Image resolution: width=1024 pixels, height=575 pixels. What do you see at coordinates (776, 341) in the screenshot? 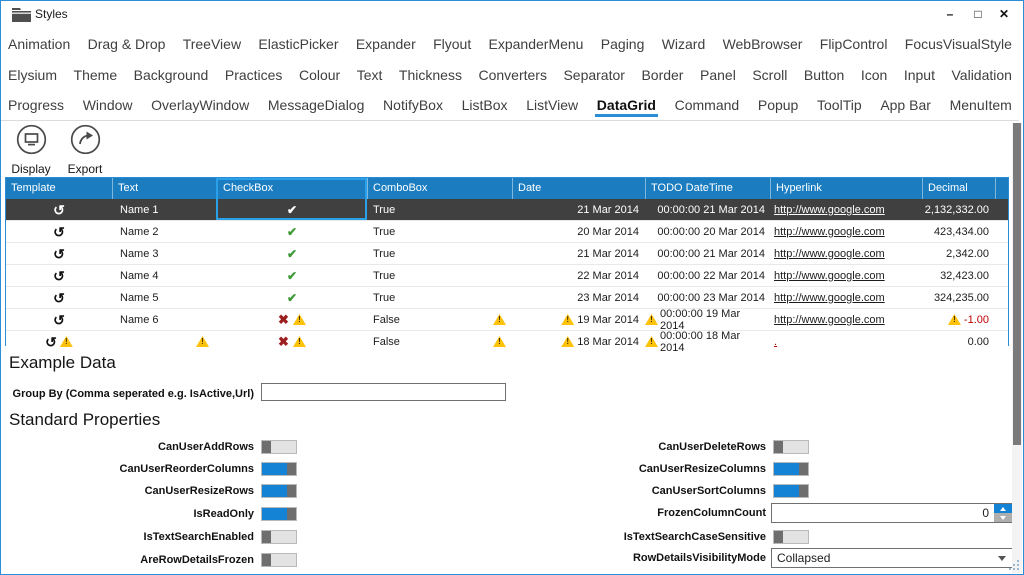
I see `hyperlink: .` at bounding box center [776, 341].